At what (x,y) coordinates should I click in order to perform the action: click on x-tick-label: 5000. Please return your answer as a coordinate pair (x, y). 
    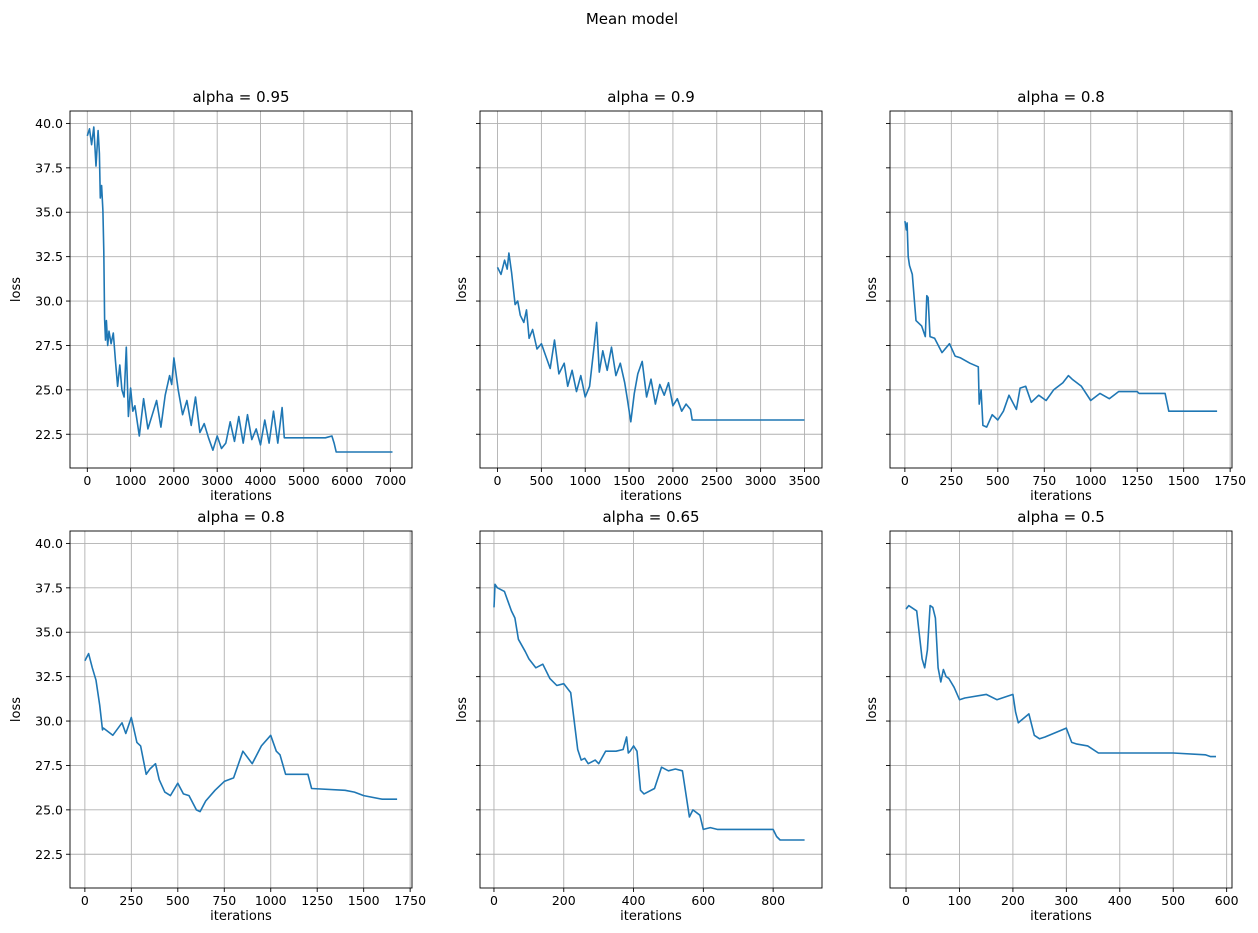
    Looking at the image, I should click on (304, 480).